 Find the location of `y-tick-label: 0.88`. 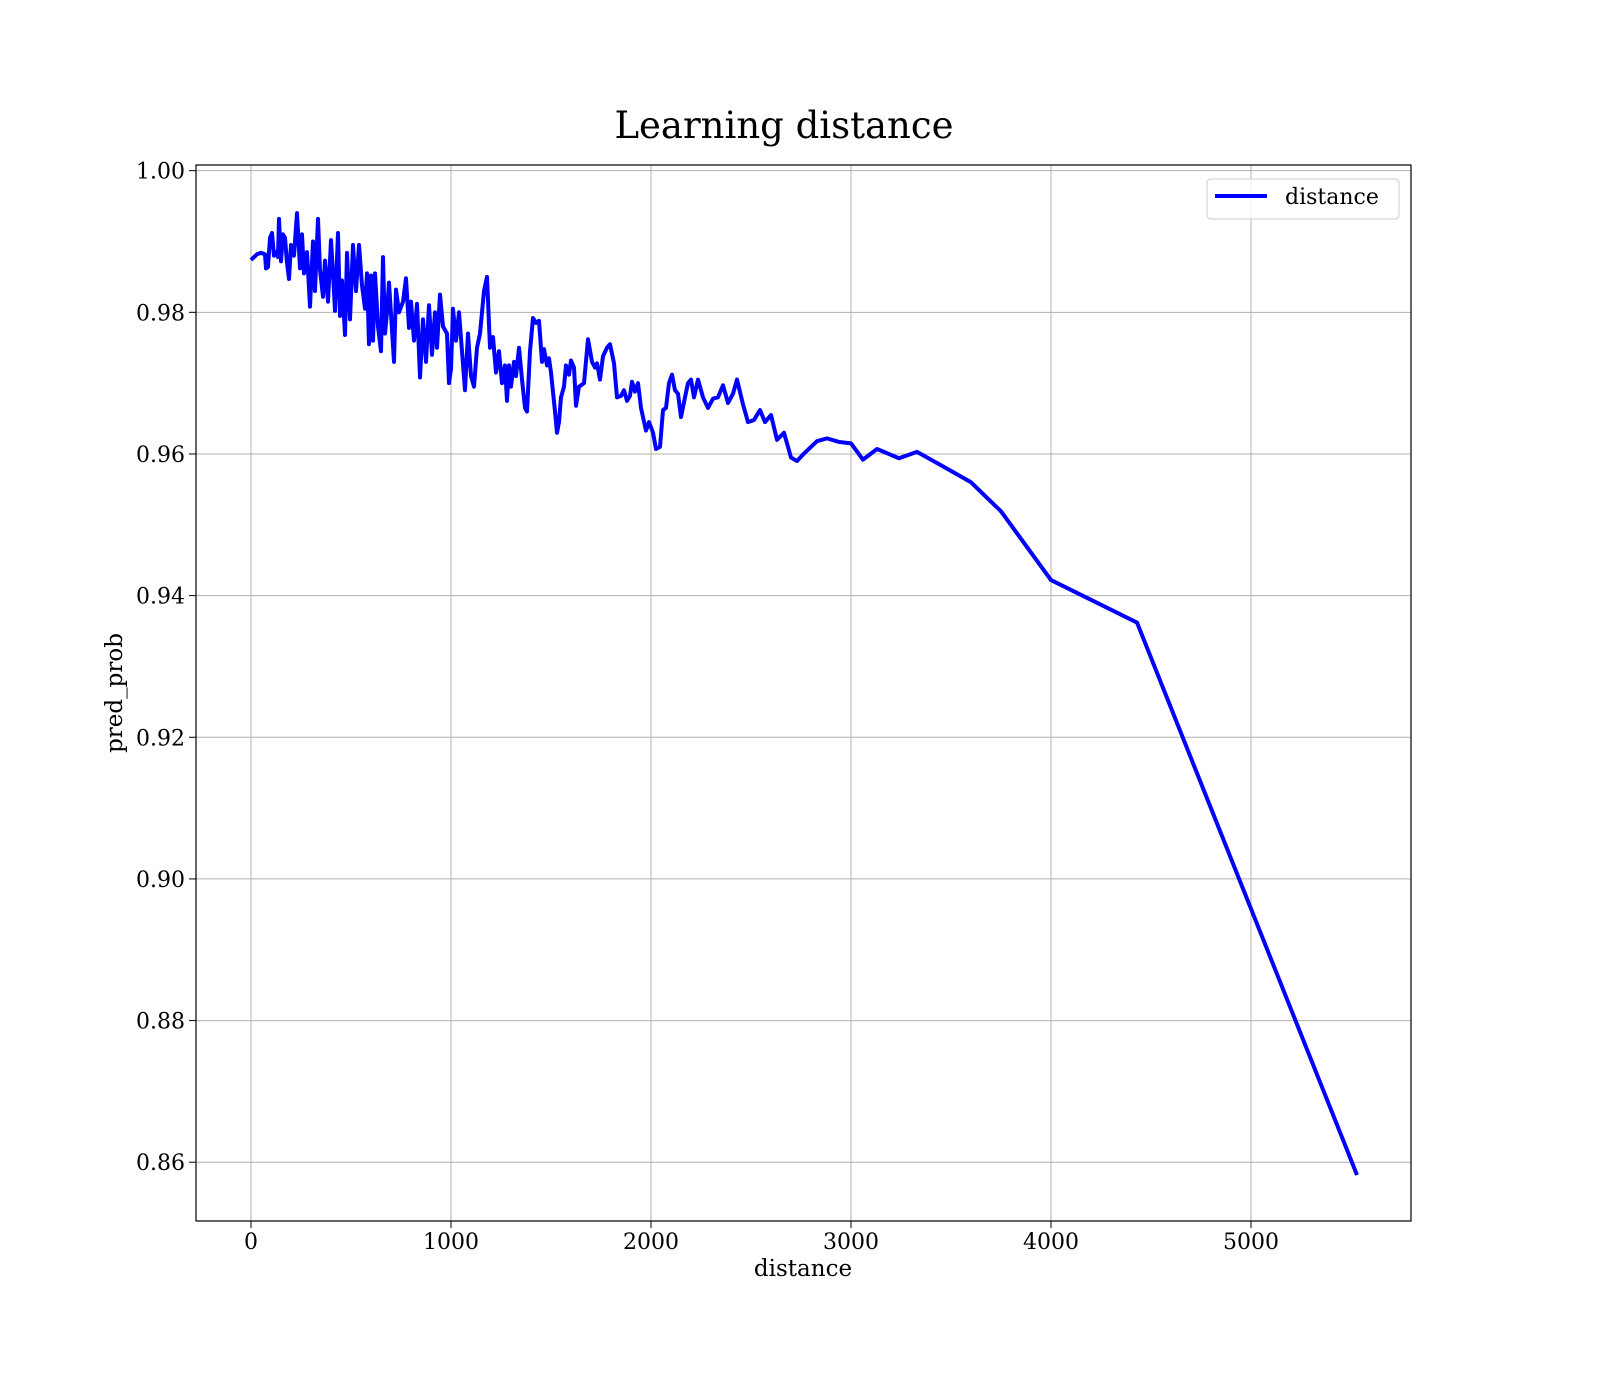

y-tick-label: 0.88 is located at coordinates (160, 1022).